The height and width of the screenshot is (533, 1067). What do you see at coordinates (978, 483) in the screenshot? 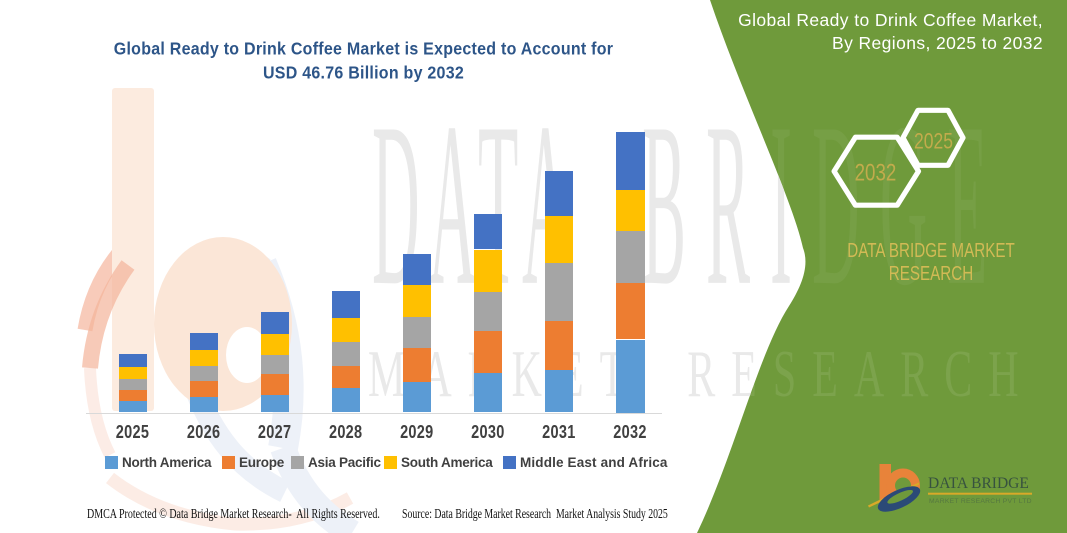
I see `svg-text: DATA BRIDGE` at bounding box center [978, 483].